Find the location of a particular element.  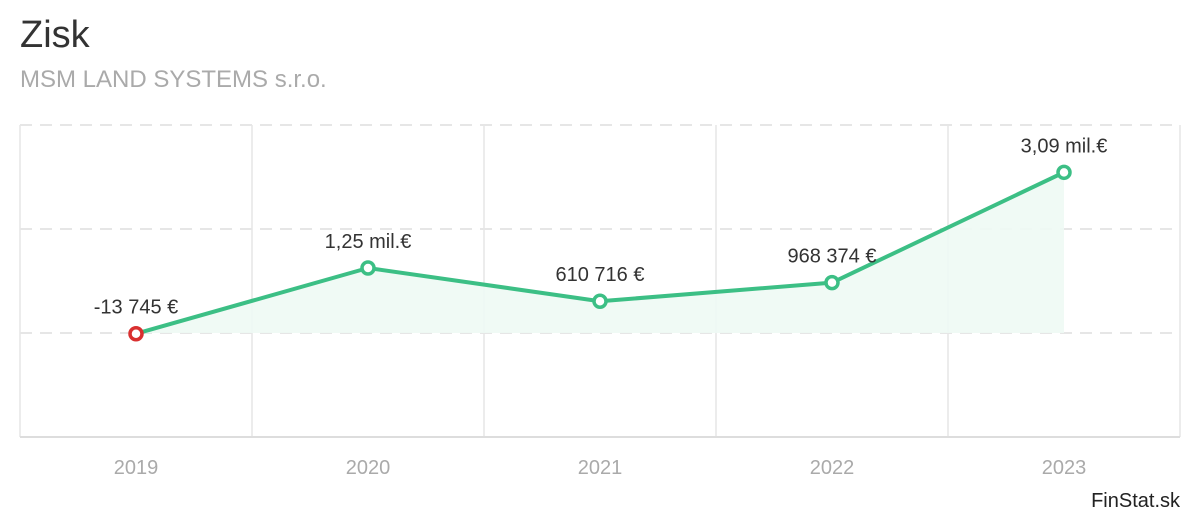

x-tick-label: 2020 is located at coordinates (368, 468).